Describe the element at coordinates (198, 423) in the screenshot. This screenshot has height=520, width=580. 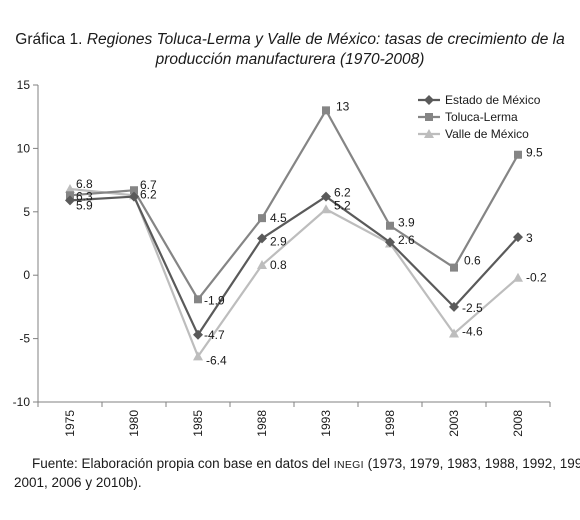
I see `x-tick-label: 1985` at that location.